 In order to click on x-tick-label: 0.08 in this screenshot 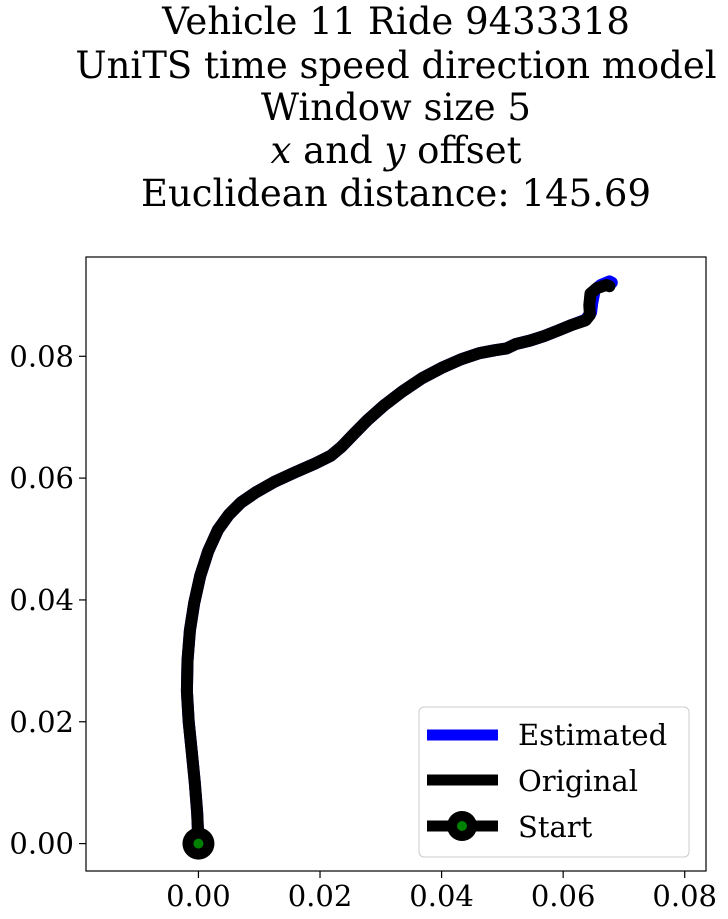, I will do `click(684, 896)`.